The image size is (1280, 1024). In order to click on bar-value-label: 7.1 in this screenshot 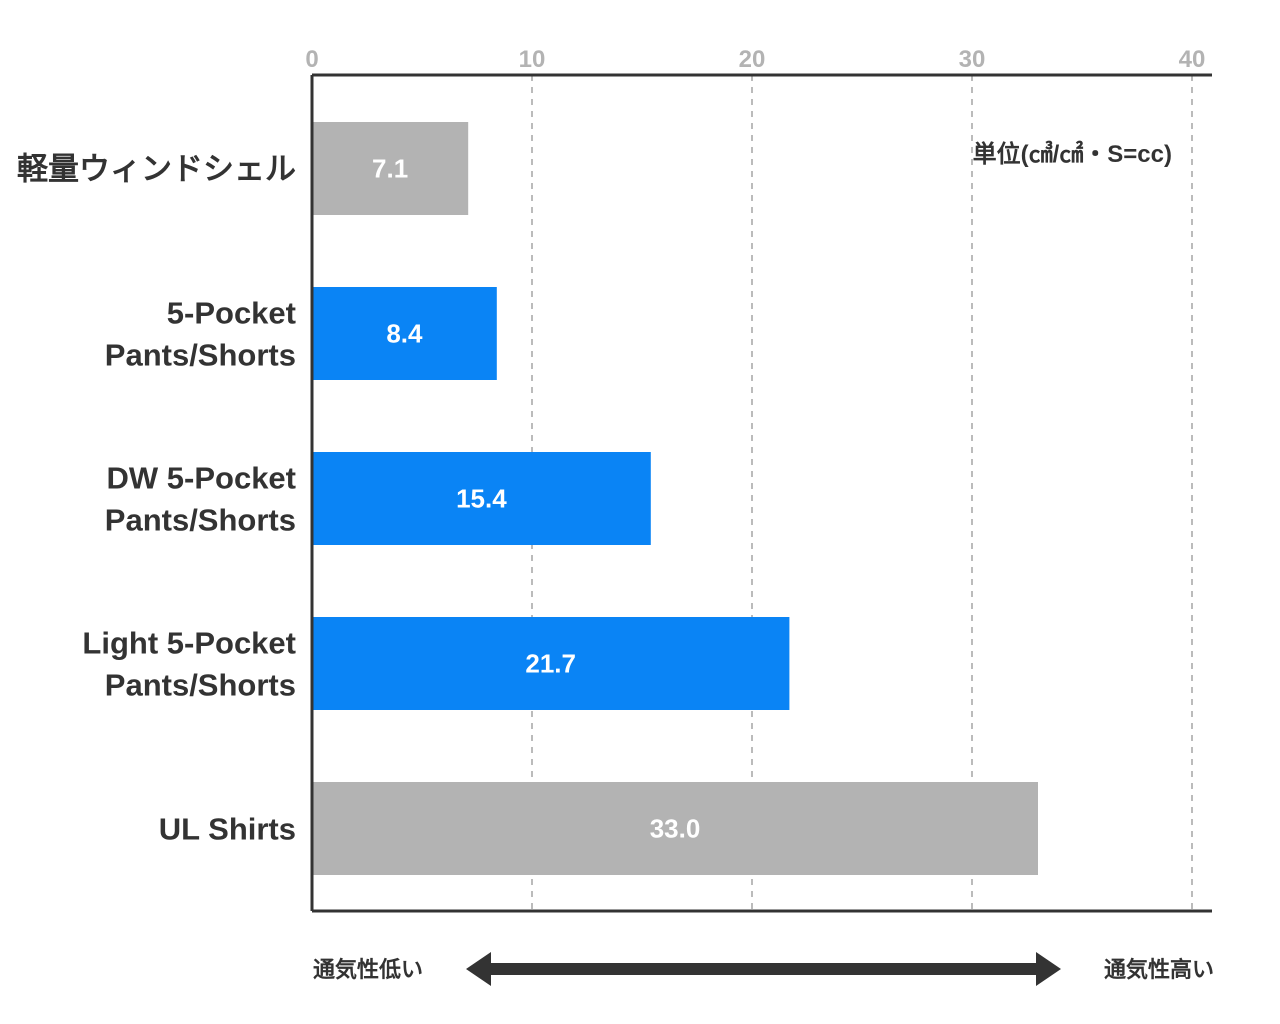, I will do `click(390, 169)`.